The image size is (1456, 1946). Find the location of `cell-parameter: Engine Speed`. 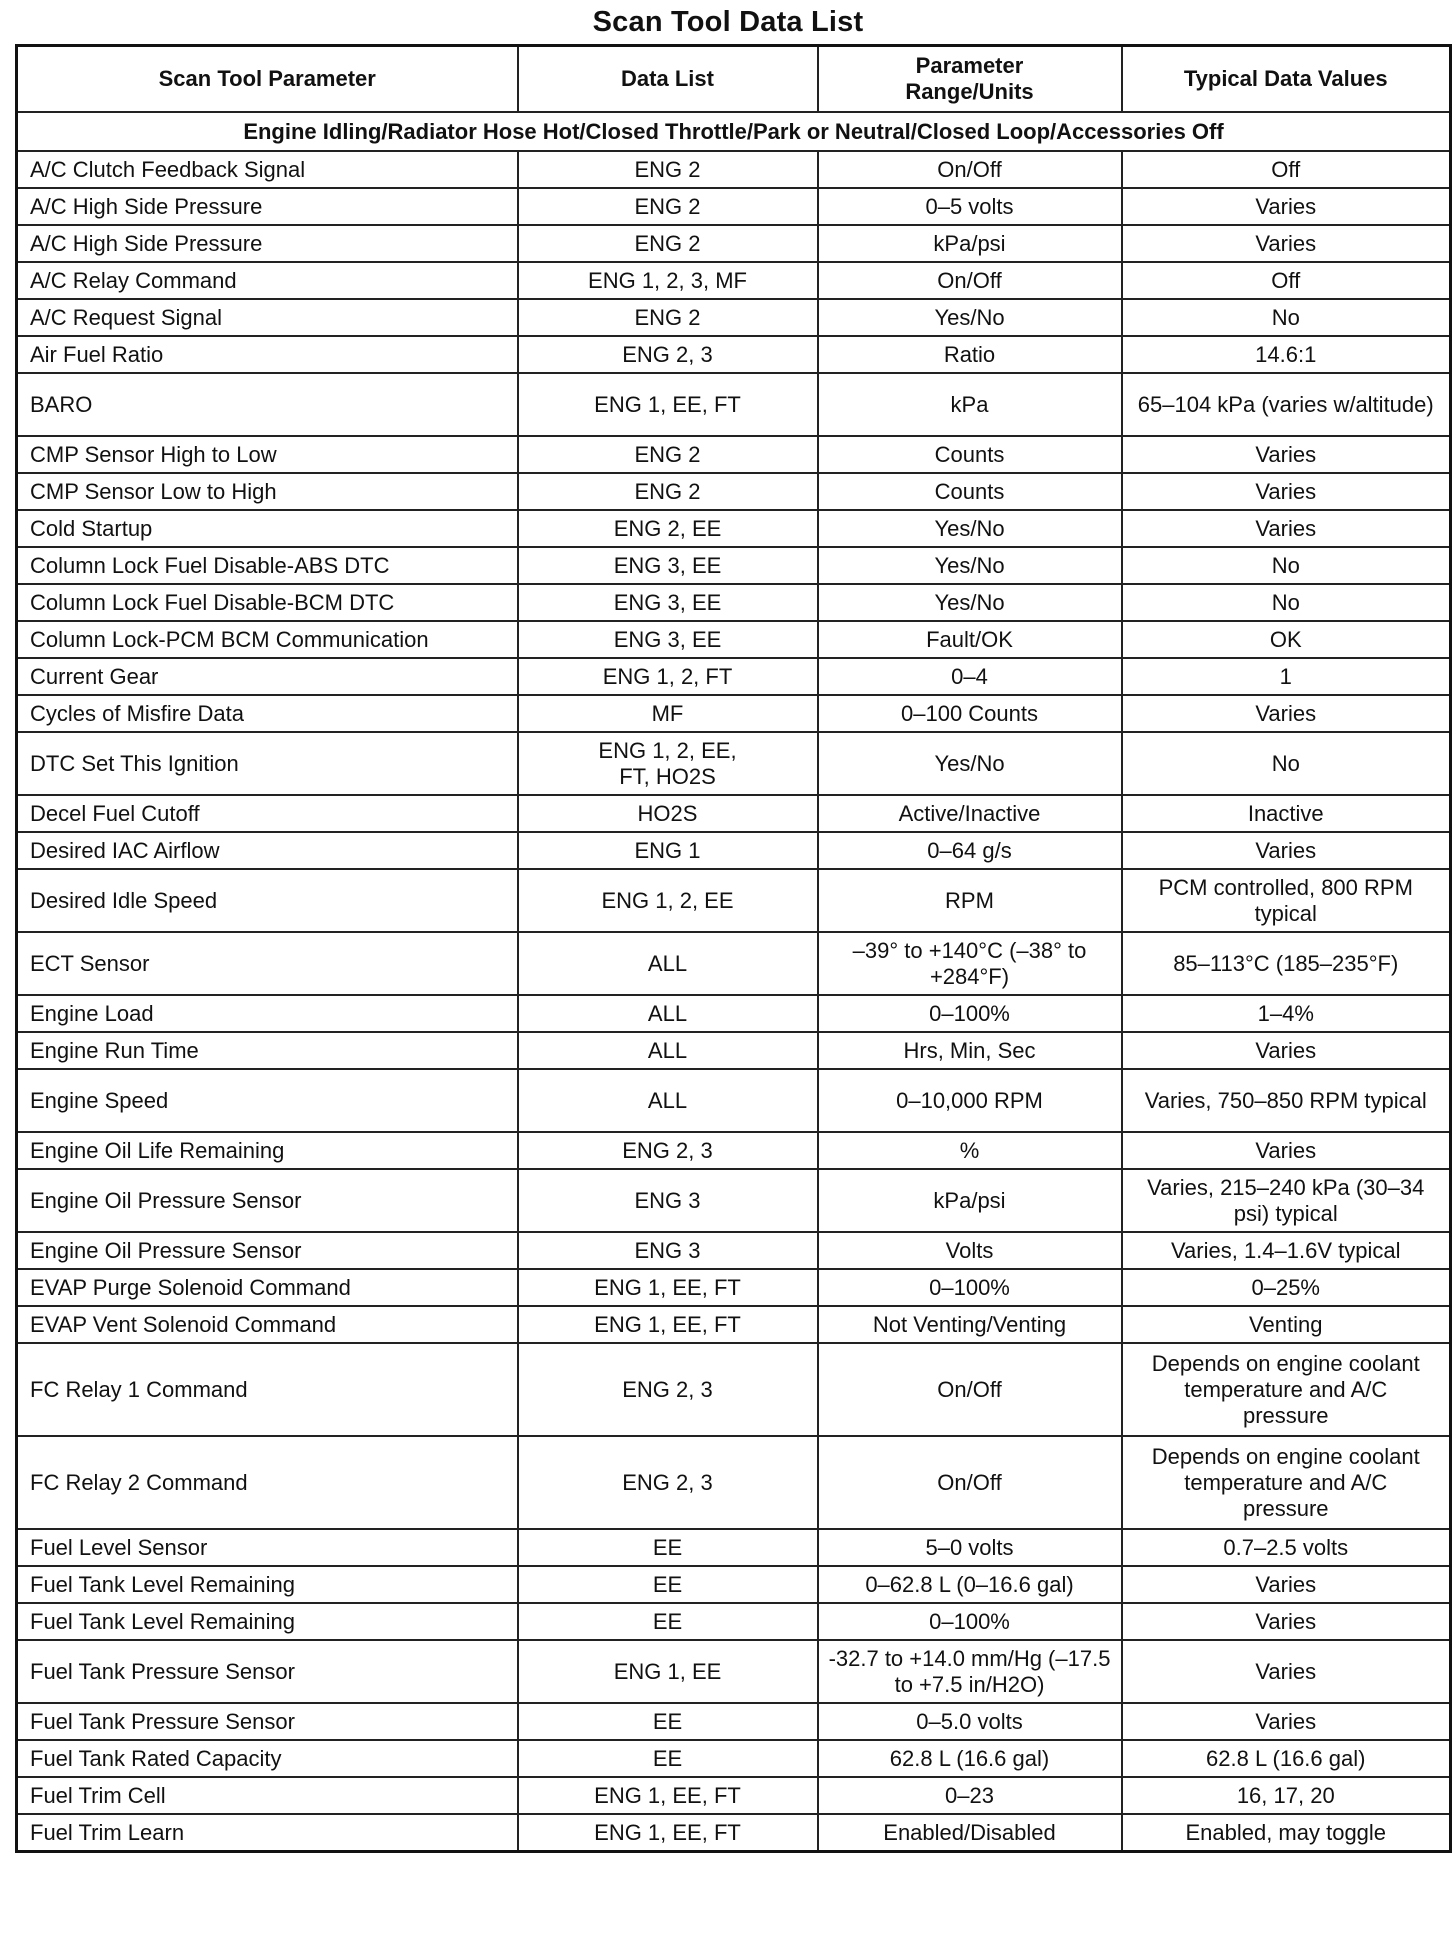

cell-parameter: Engine Speed is located at coordinates (267, 1100).